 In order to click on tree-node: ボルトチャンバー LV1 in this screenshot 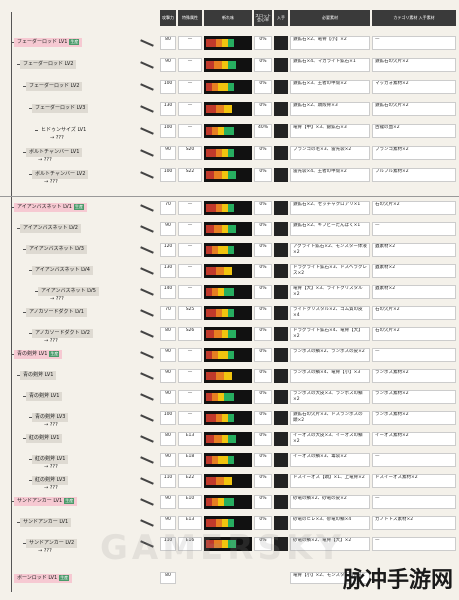, I will do `click(54, 152)`.